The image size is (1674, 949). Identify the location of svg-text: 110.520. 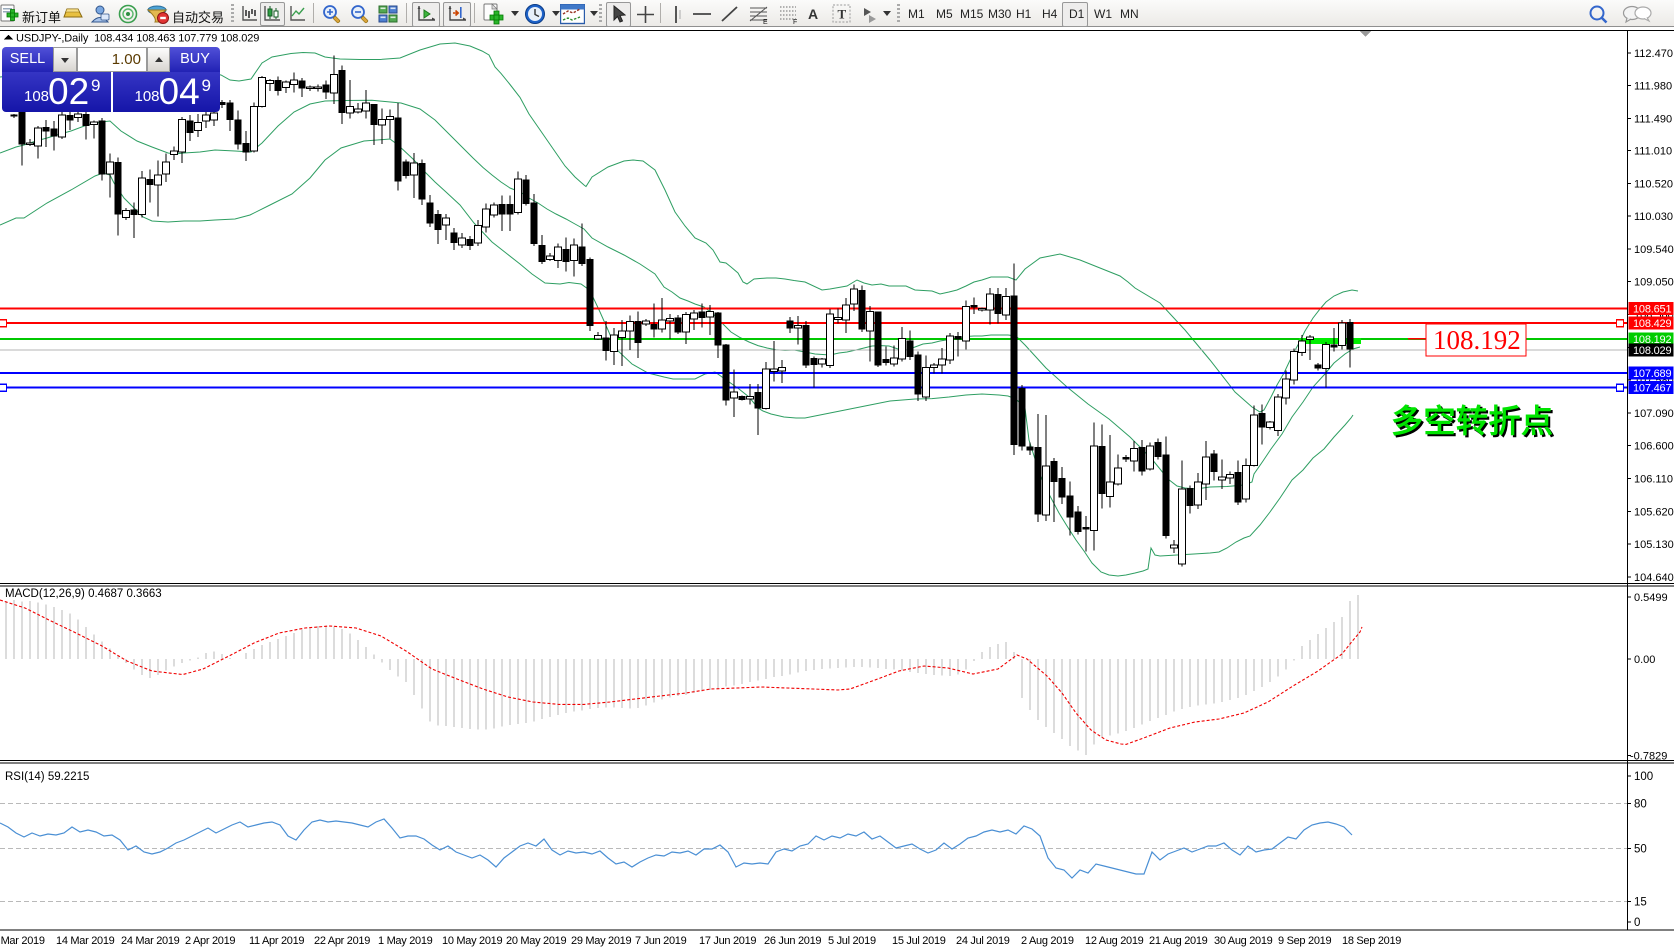
(1653, 184).